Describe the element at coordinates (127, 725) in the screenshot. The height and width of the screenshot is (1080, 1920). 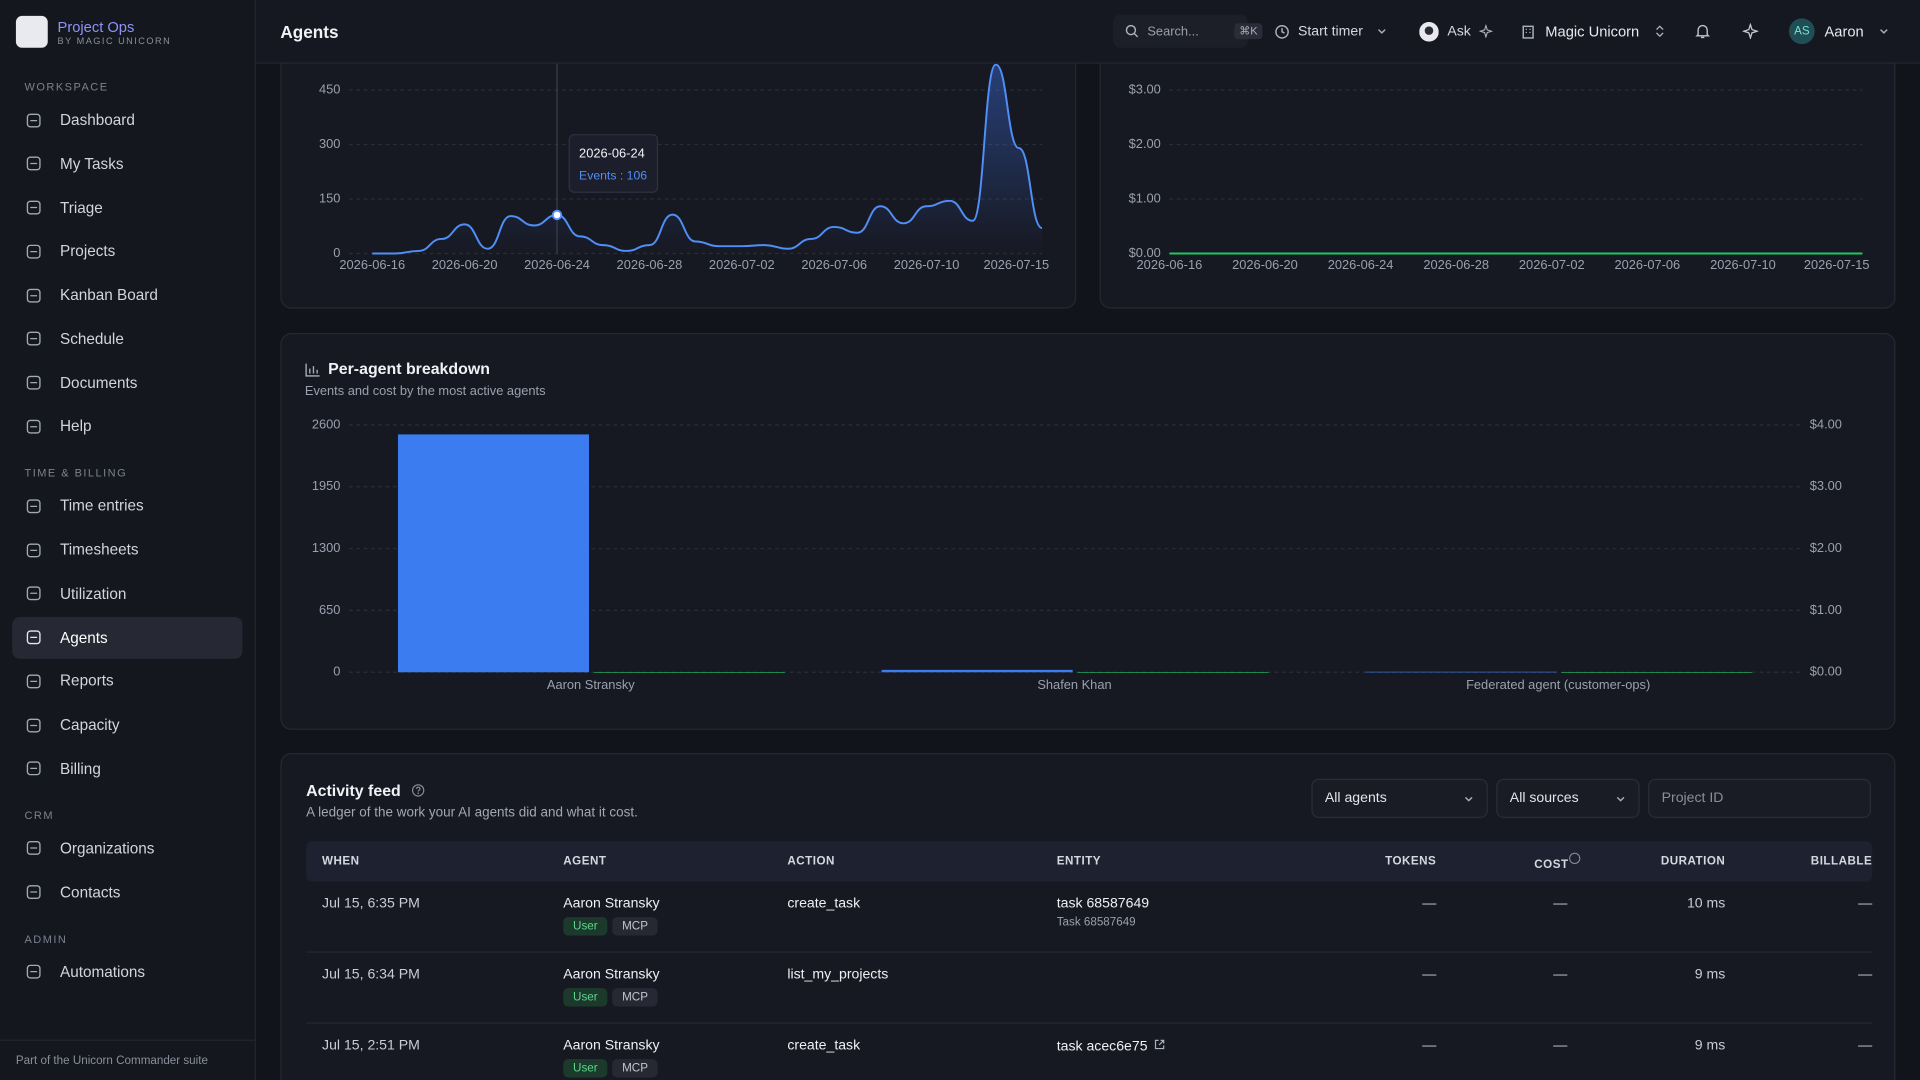
I see `nav-item: Capacity` at that location.